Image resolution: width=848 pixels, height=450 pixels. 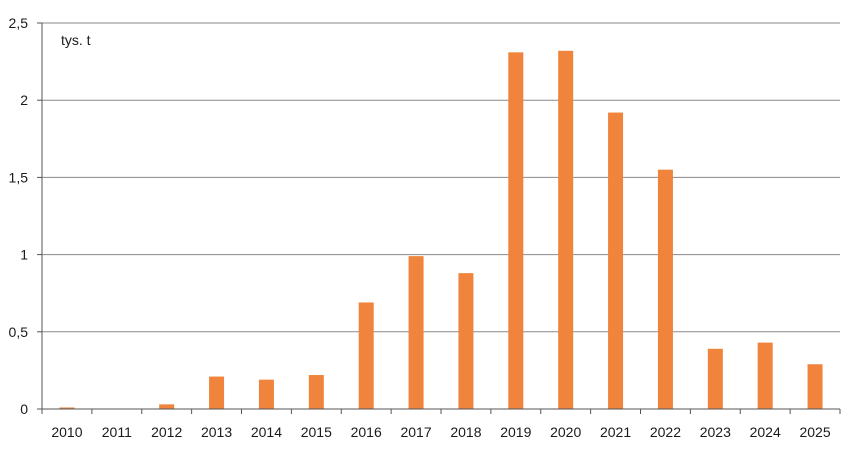 What do you see at coordinates (19, 177) in the screenshot?
I see `y-tick-label-3: 1,5` at bounding box center [19, 177].